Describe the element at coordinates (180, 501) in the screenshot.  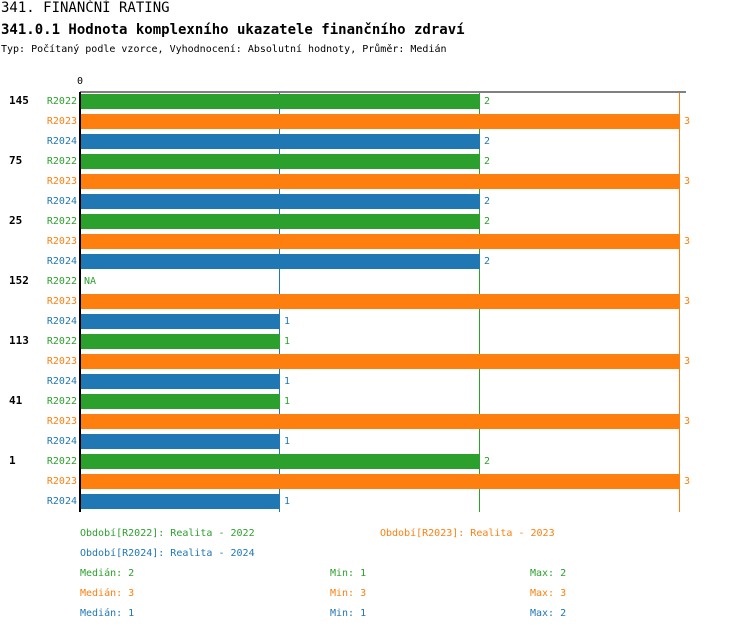
I see `bar-r2024-g1` at that location.